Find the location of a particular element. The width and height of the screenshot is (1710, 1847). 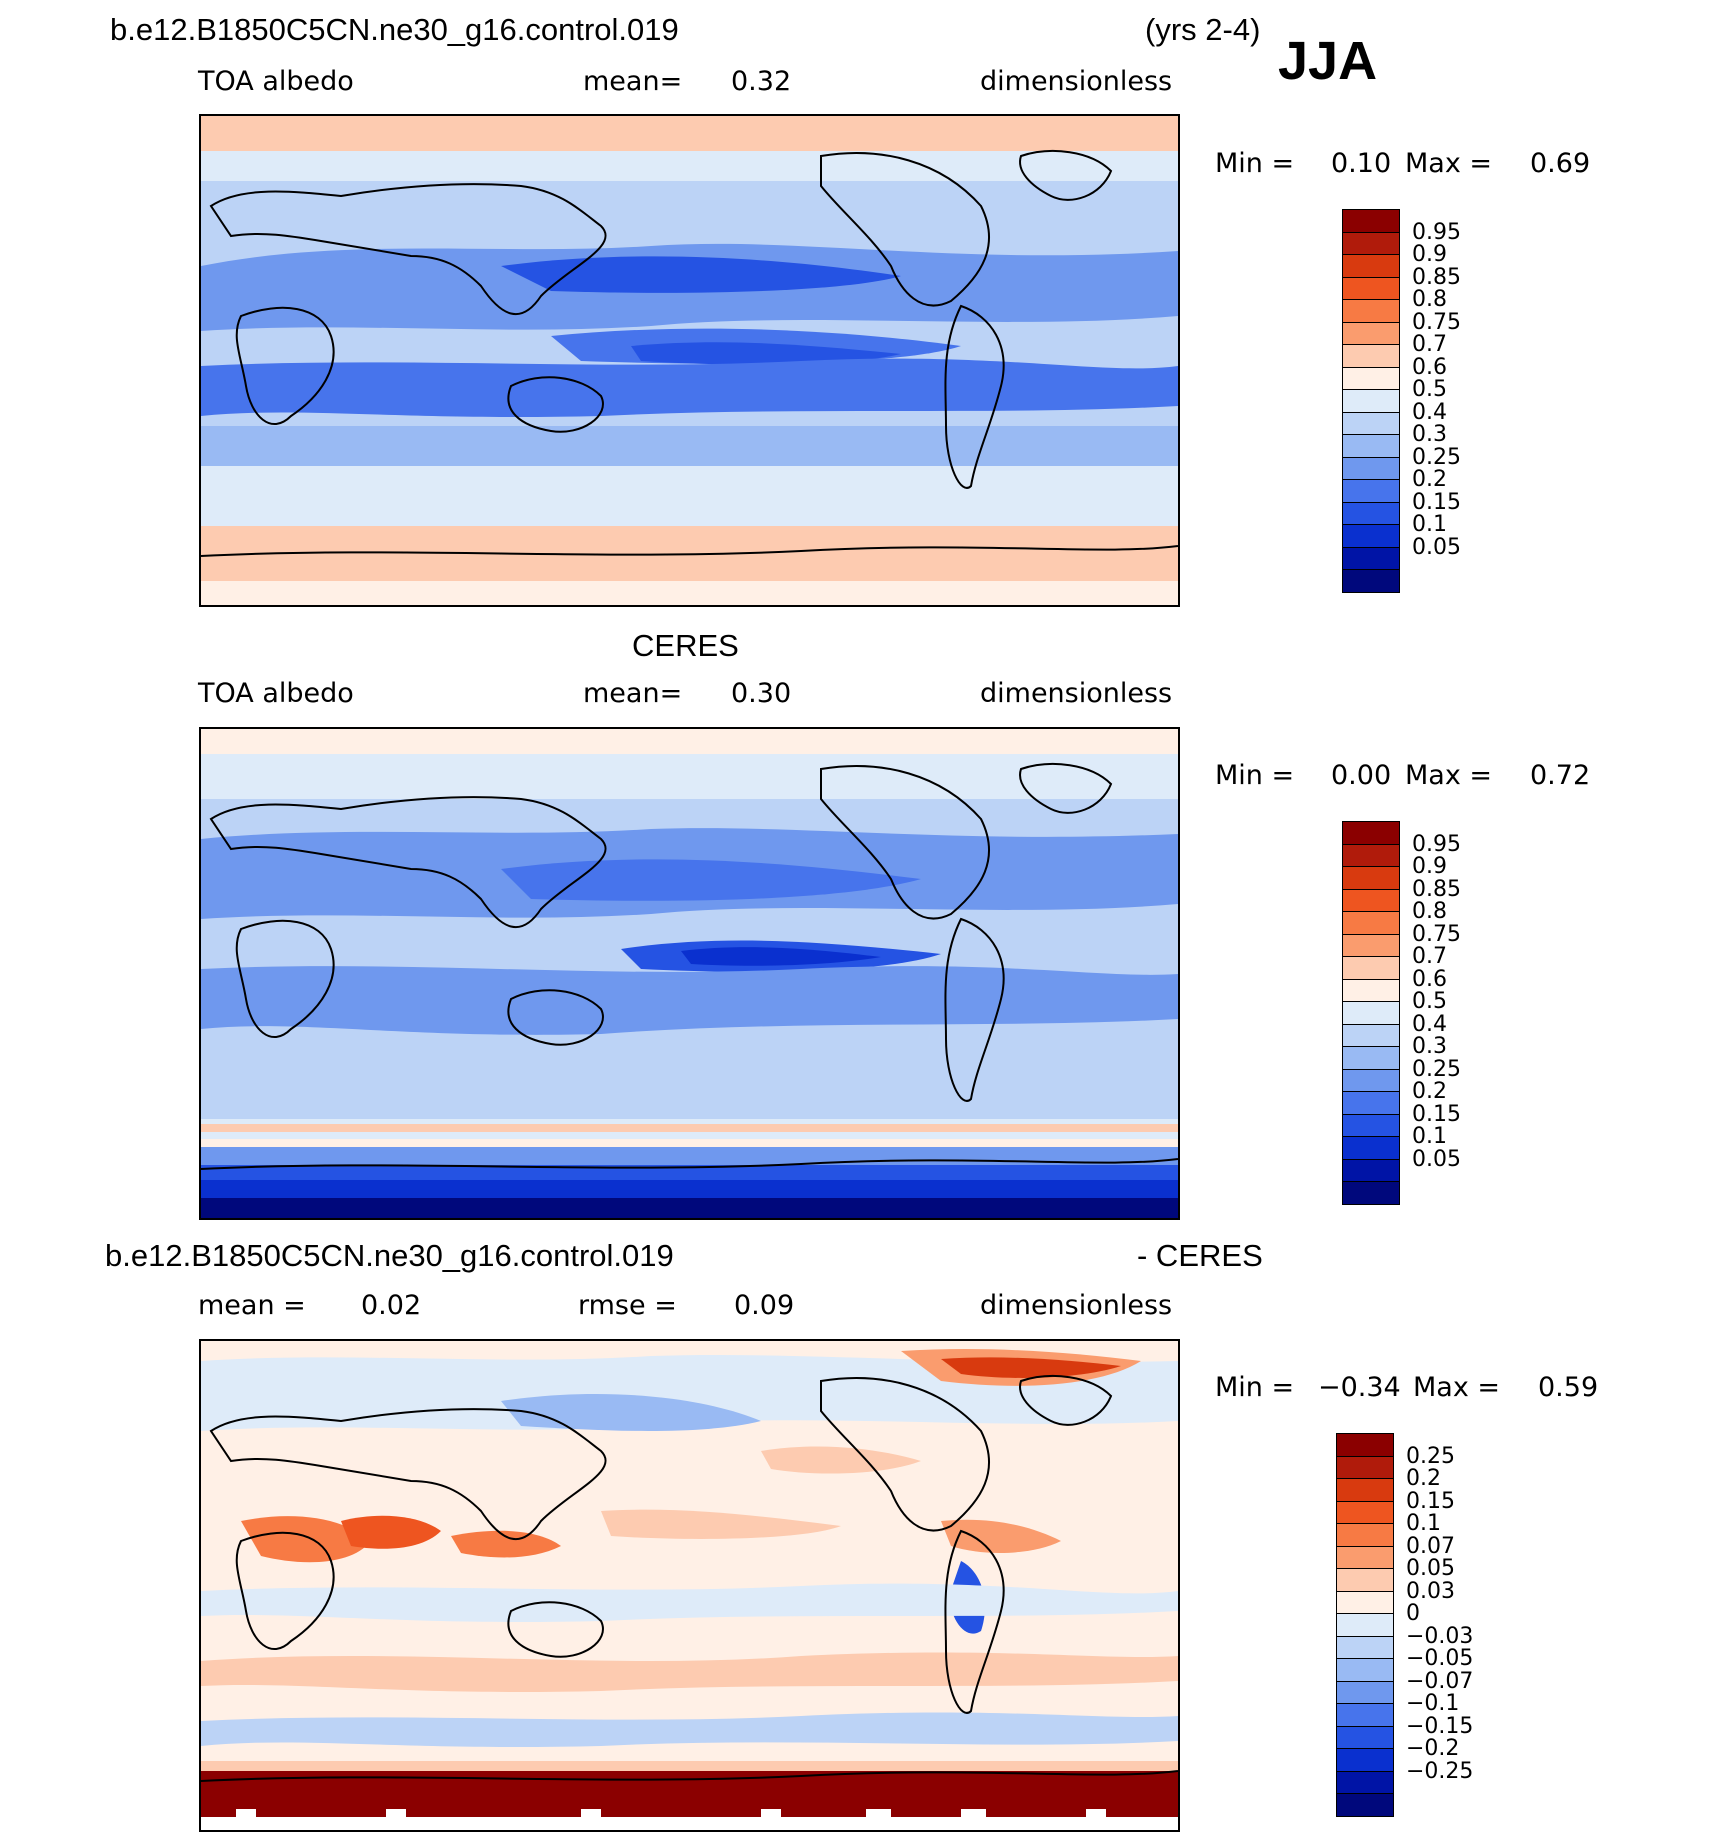

panel3-mean-value: 0.02 is located at coordinates (391, 1305).